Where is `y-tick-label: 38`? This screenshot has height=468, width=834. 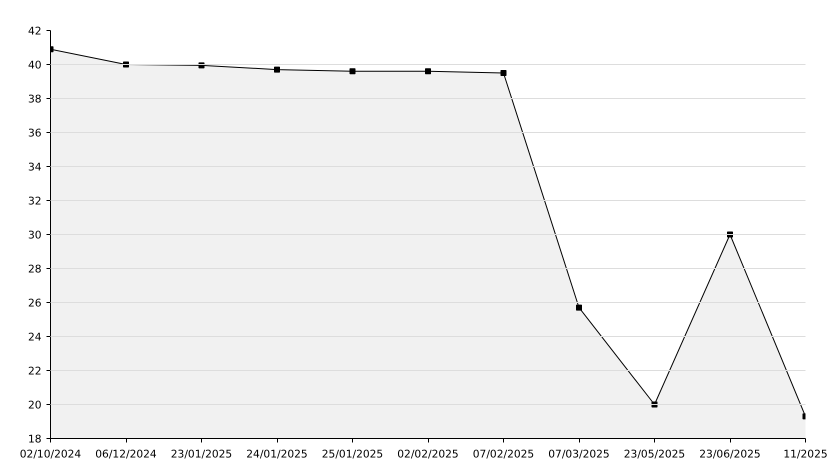
y-tick-label: 38 is located at coordinates (35, 99).